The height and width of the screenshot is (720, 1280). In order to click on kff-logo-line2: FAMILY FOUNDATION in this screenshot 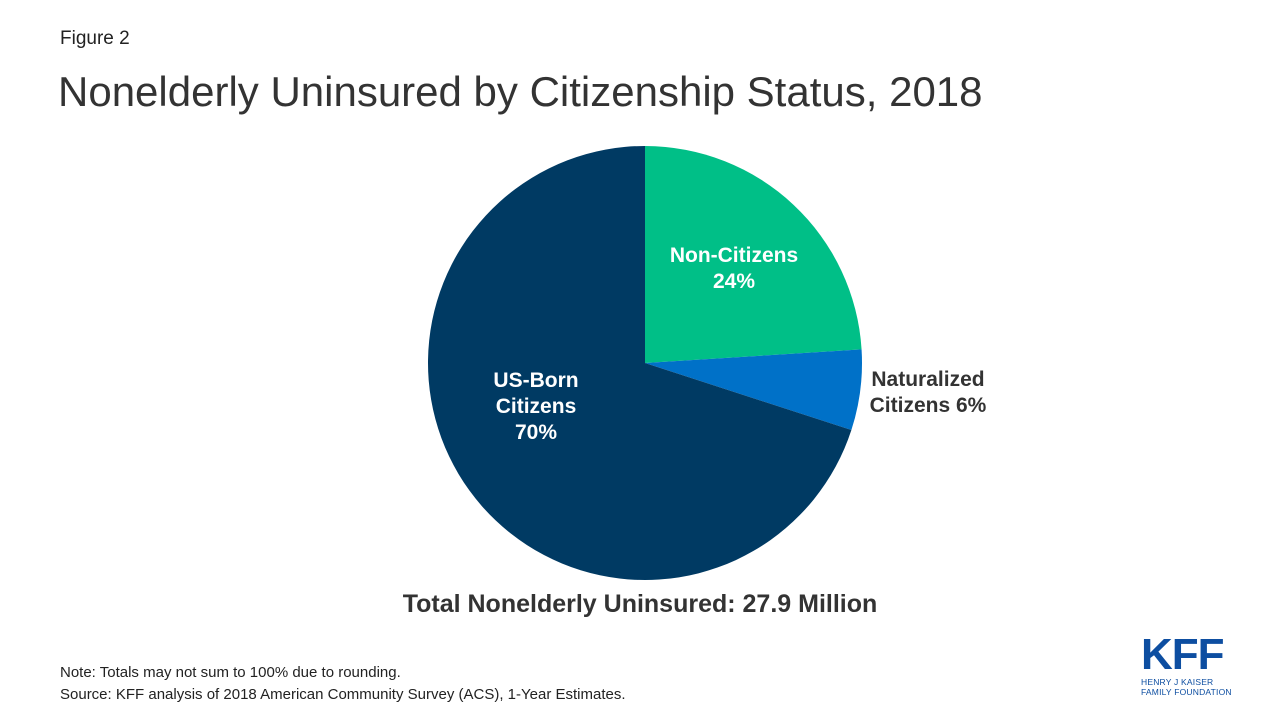, I will do `click(1186, 692)`.